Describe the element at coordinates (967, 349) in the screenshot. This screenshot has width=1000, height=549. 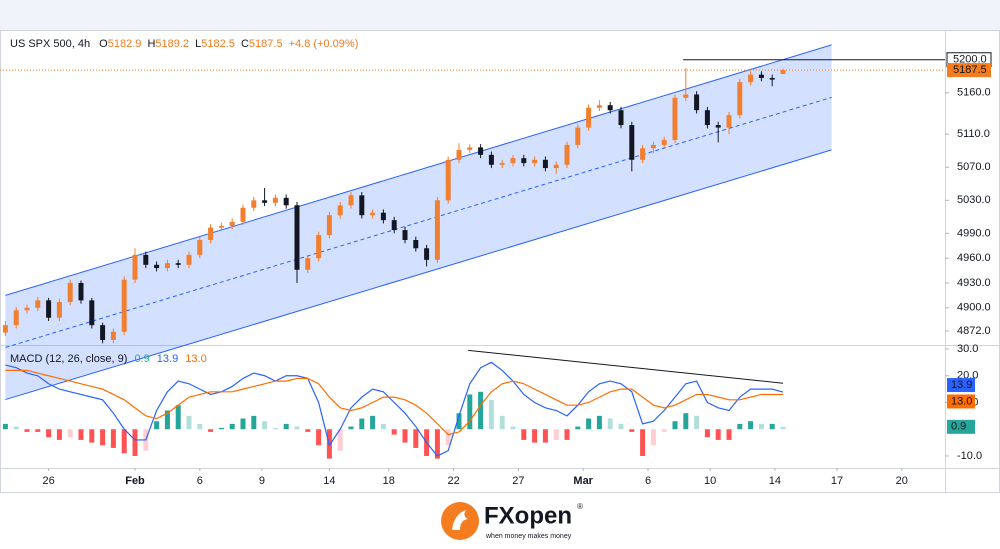
I see `y-tick-label: 30.0` at that location.